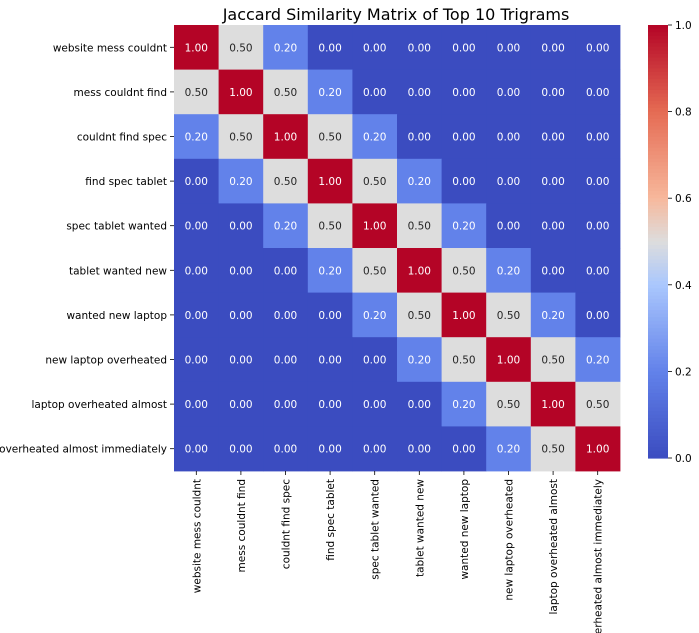 Image resolution: width=699 pixels, height=633 pixels. I want to click on y-tick-label: mess couldnt find, so click(120, 93).